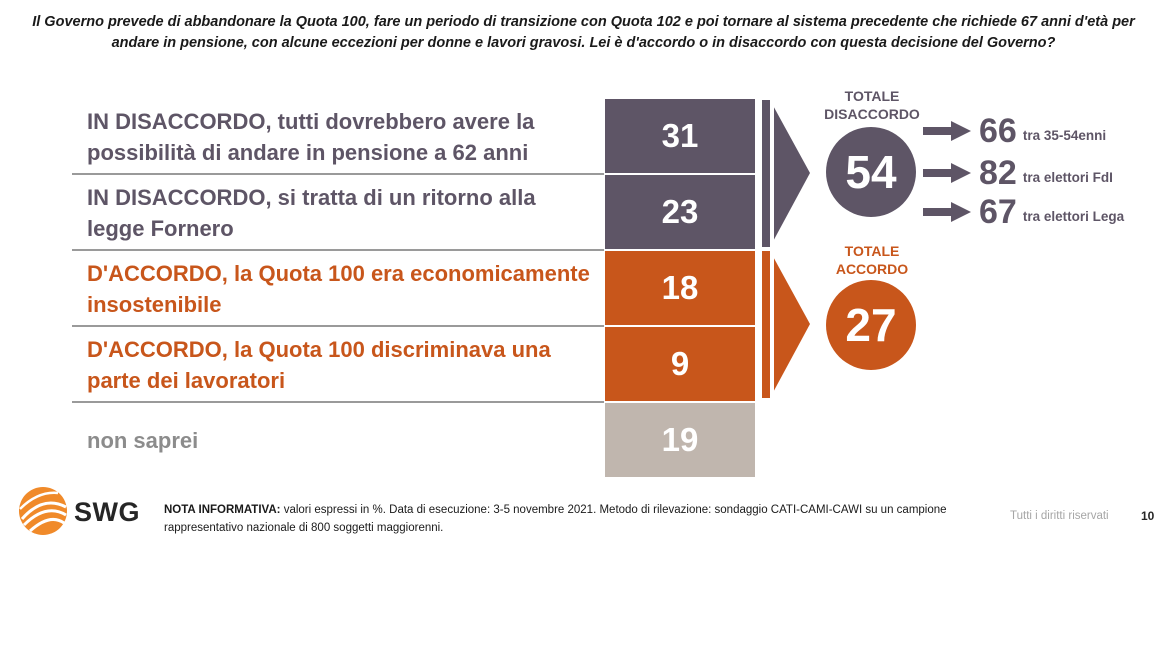  I want to click on breakdown-label: tra elettori Lega, so click(1073, 216).